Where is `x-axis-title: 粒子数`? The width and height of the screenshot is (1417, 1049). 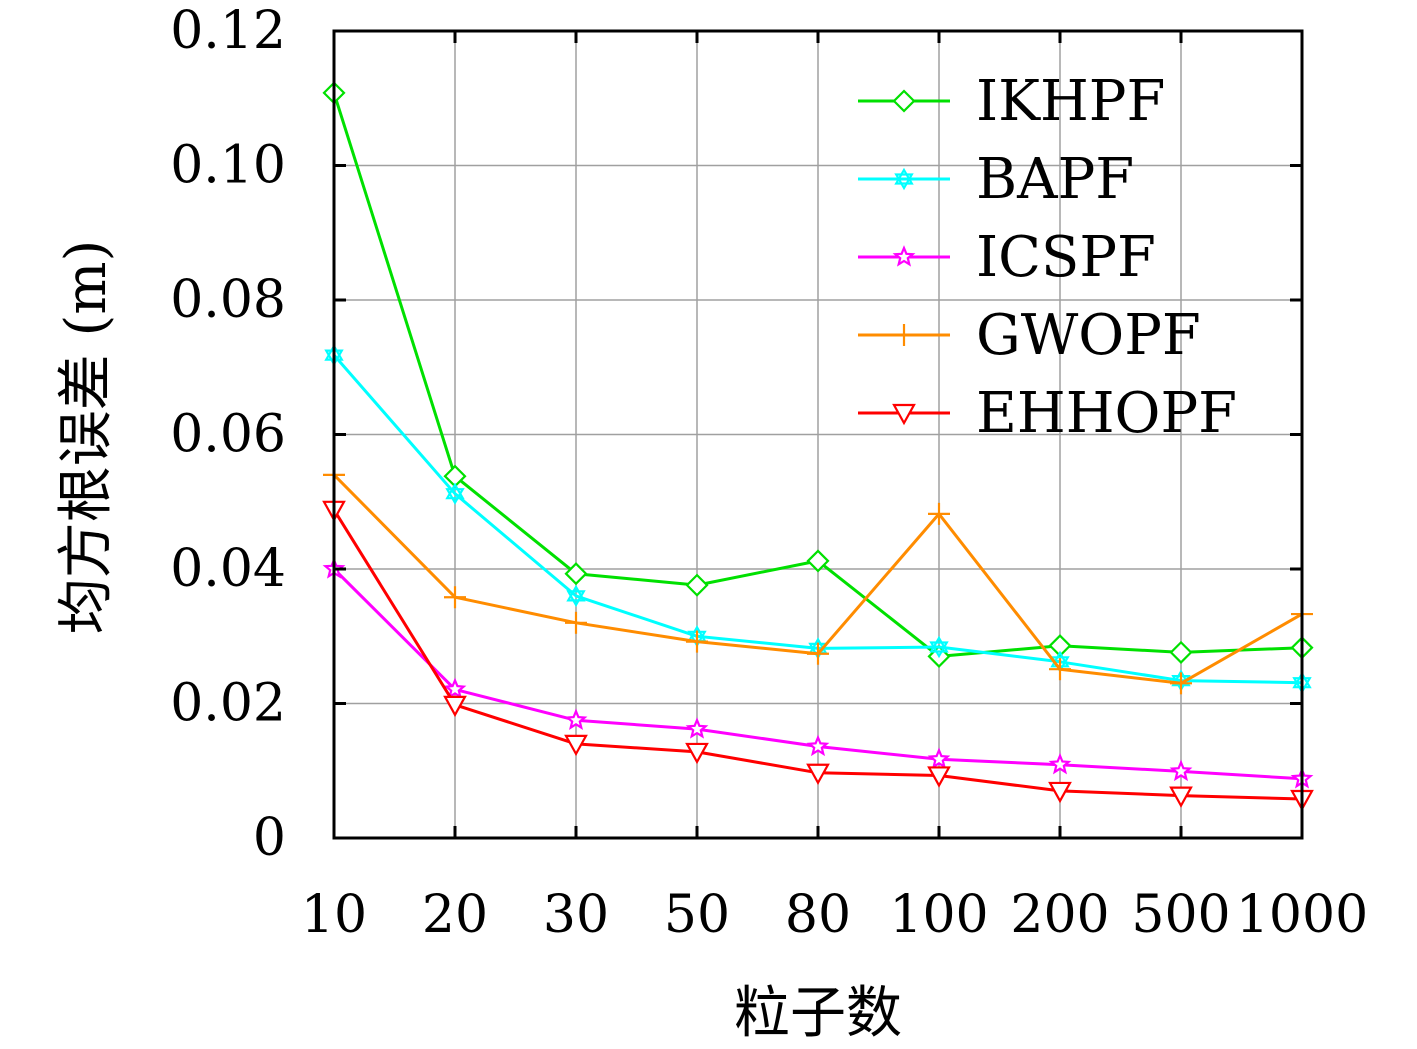 x-axis-title: 粒子数 is located at coordinates (818, 1013).